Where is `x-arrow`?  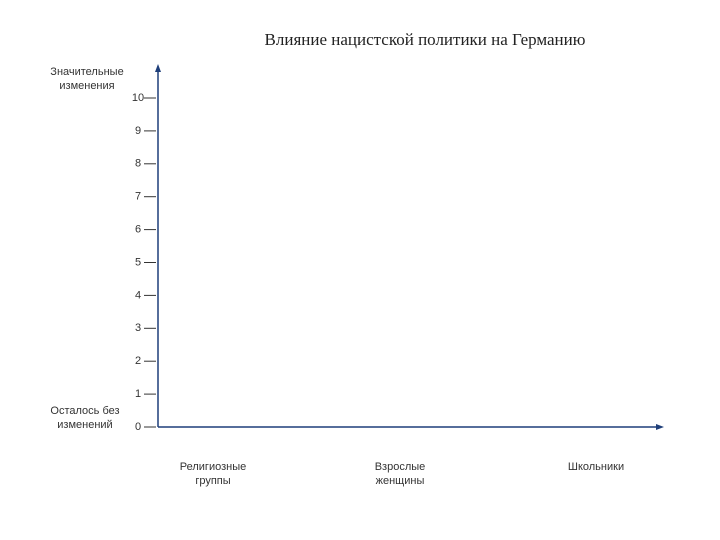 x-arrow is located at coordinates (660, 427).